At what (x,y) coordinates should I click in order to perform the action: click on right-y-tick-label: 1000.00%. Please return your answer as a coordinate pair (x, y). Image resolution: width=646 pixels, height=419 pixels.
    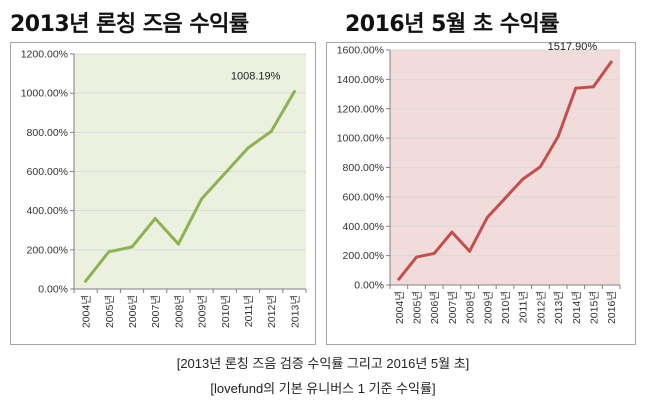
    Looking at the image, I should click on (360, 139).